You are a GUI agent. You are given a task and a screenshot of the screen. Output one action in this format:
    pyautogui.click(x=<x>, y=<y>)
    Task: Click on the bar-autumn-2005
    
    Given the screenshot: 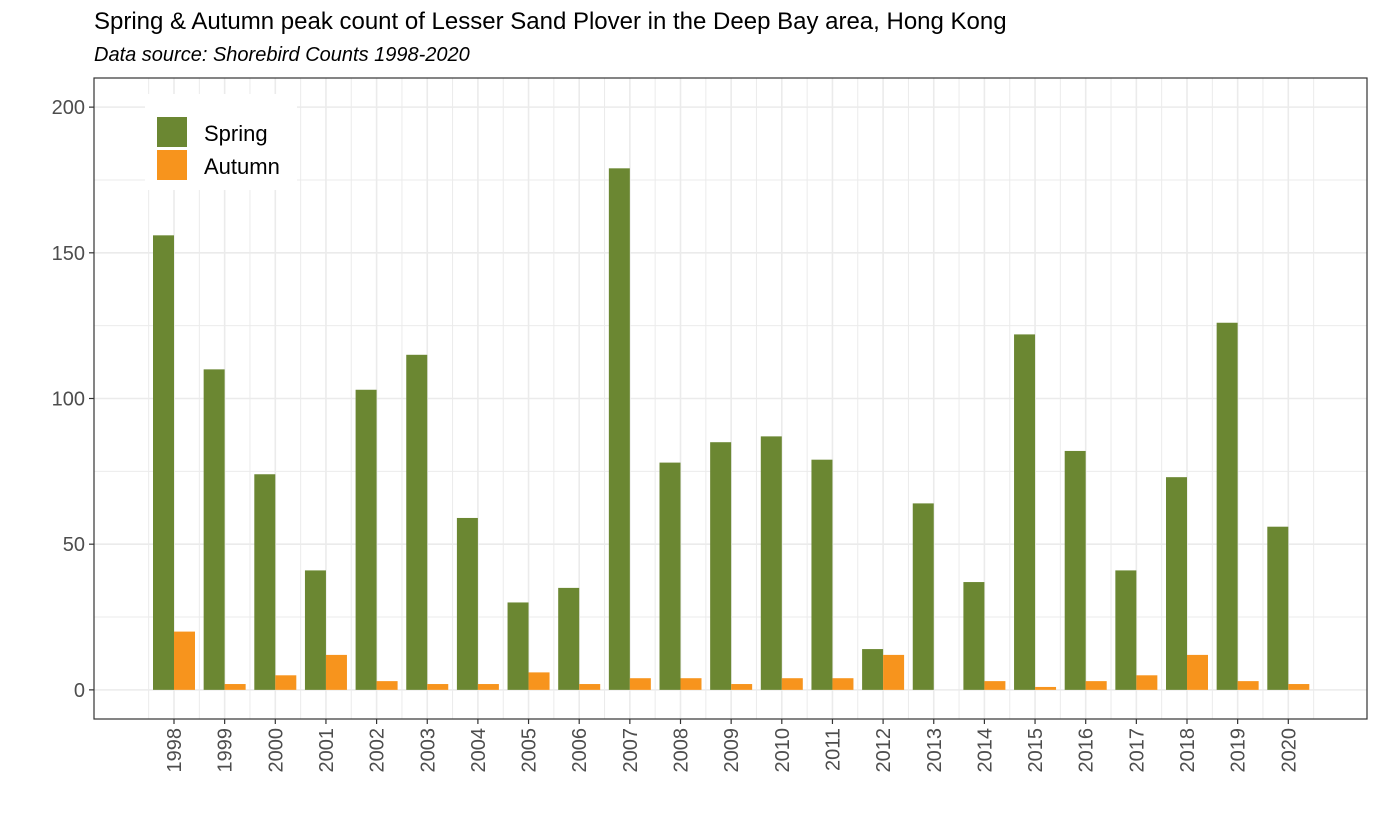 What is the action you would take?
    pyautogui.click(x=539, y=681)
    